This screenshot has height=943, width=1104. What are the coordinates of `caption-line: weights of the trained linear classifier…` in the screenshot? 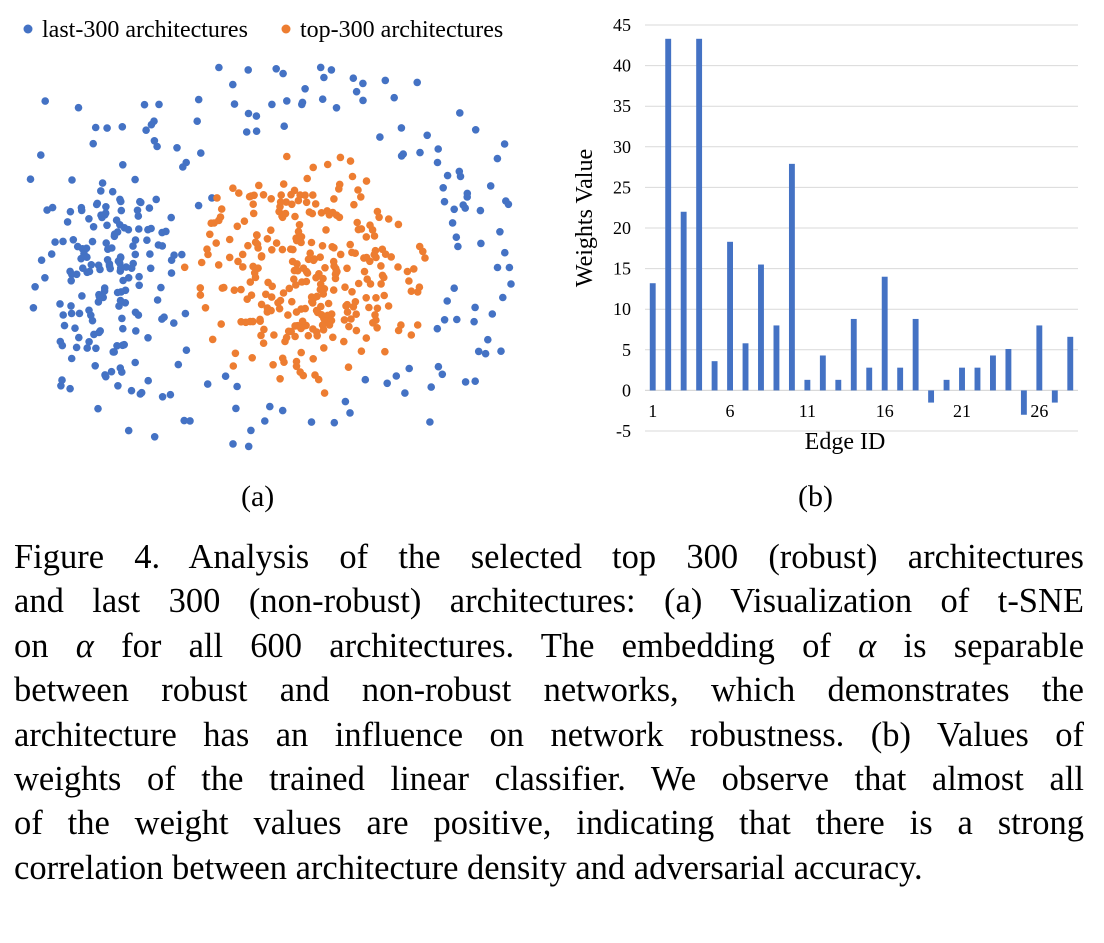 It's located at (549, 779).